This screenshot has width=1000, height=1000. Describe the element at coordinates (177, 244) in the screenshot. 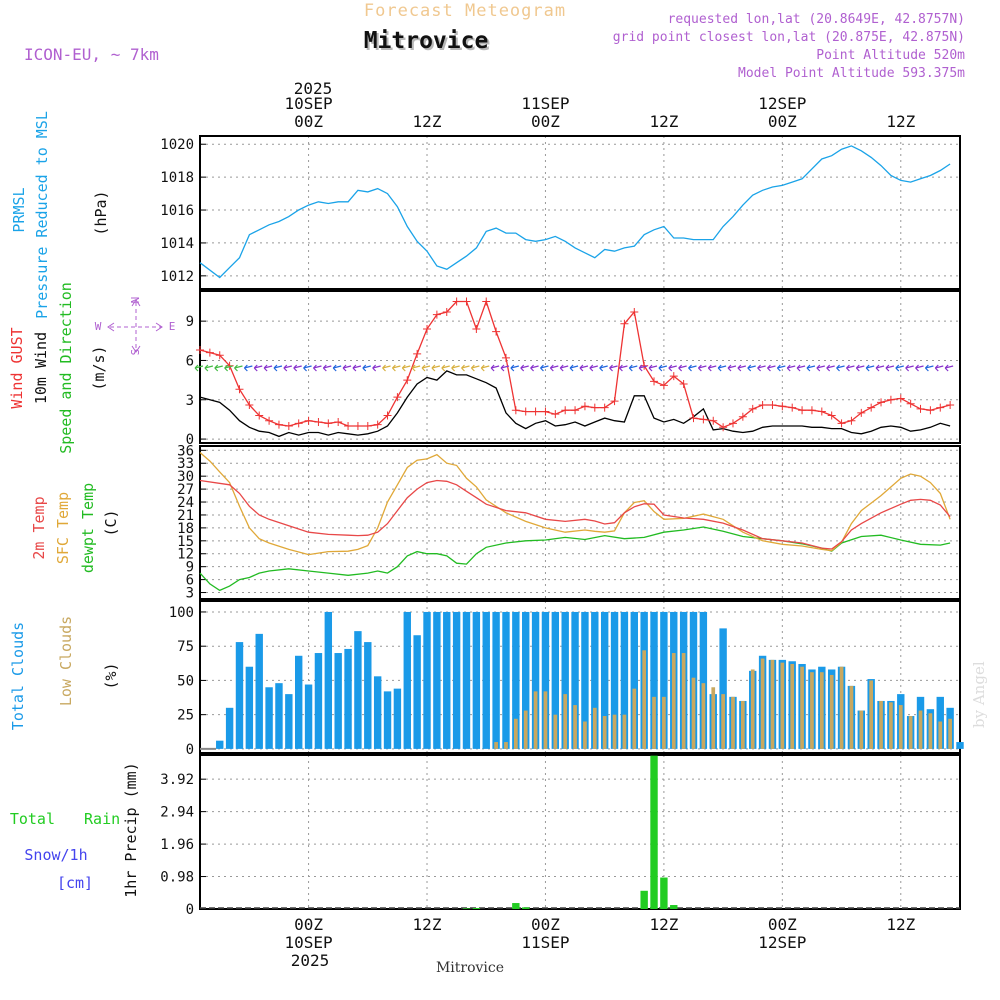

I see `ytick-label: 1014` at that location.